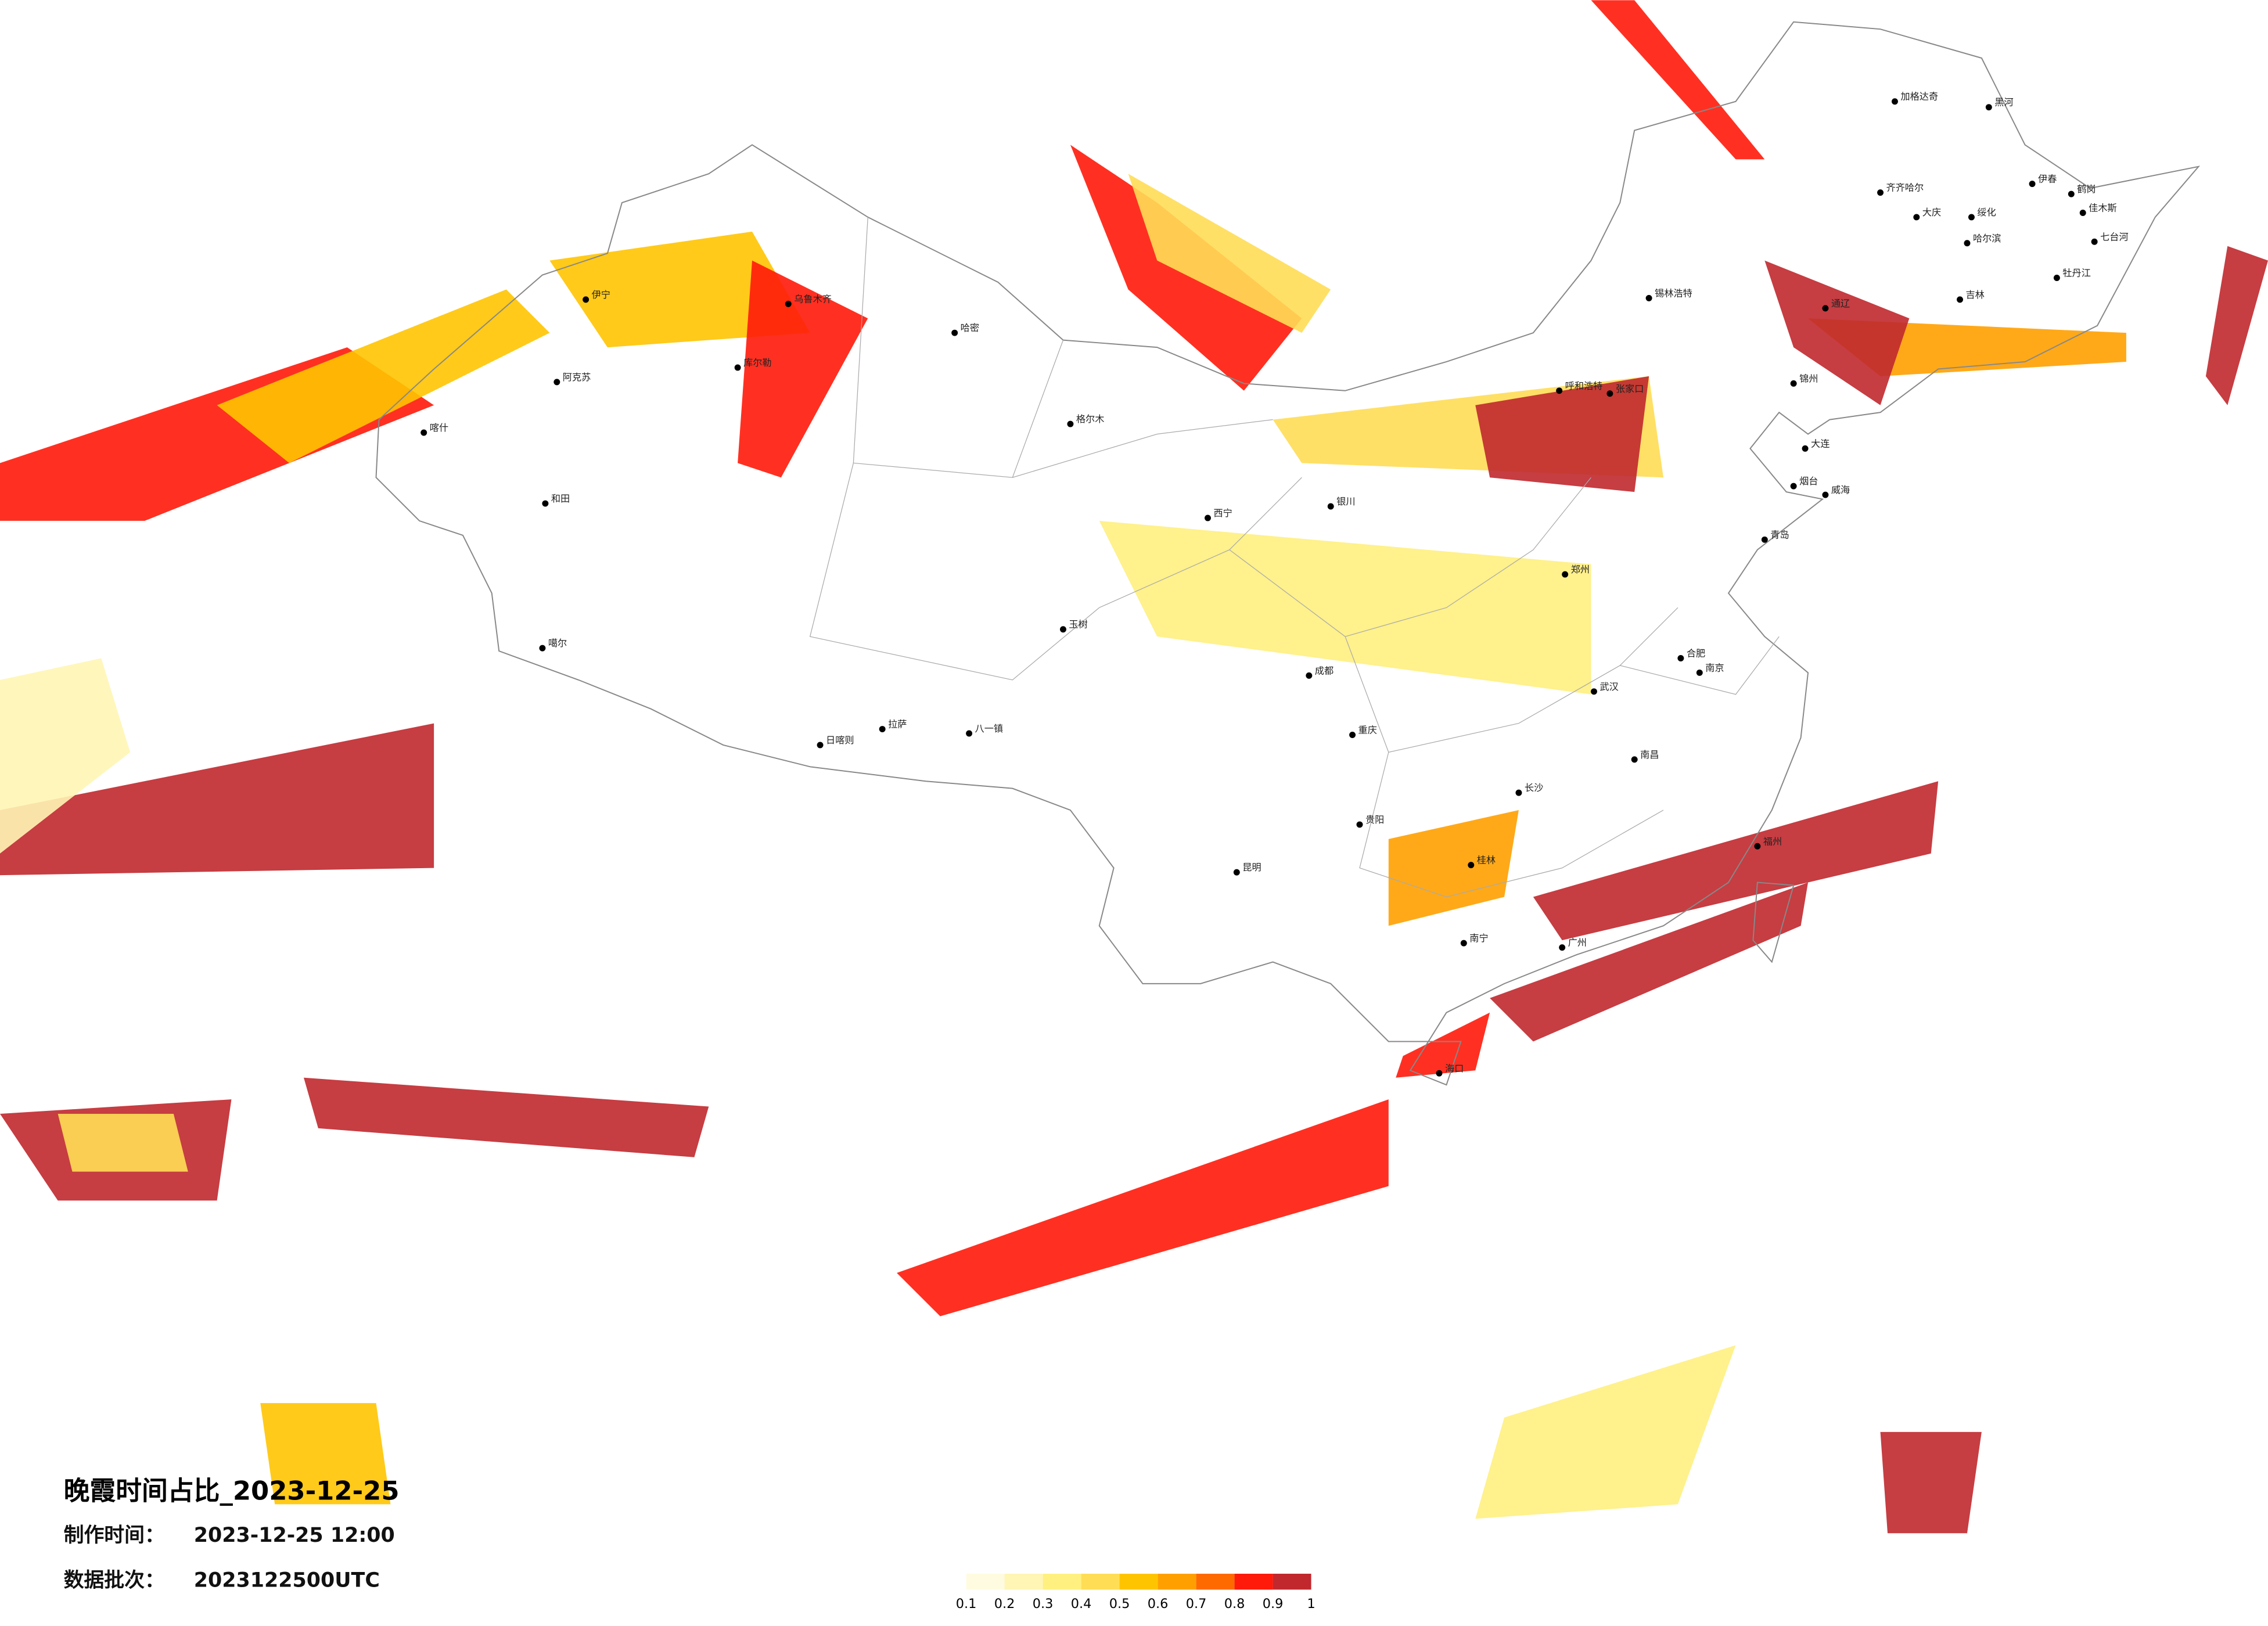  Describe the element at coordinates (1534, 787) in the screenshot. I see `city-label: 长沙` at that location.